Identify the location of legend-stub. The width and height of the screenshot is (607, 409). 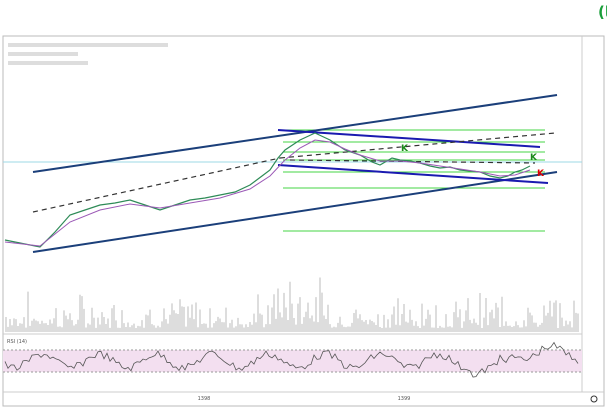
(88, 54).